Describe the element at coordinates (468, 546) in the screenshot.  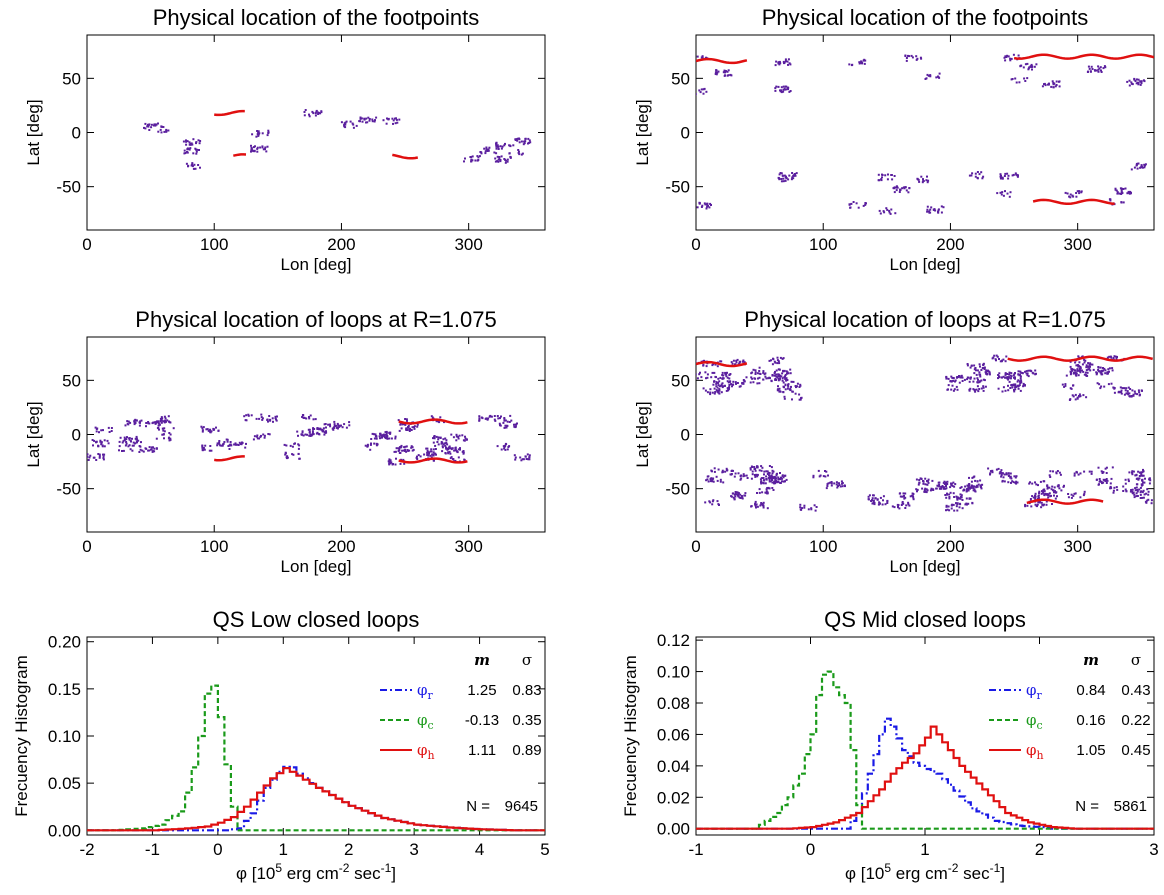
I see `x-tick-label: 300` at that location.